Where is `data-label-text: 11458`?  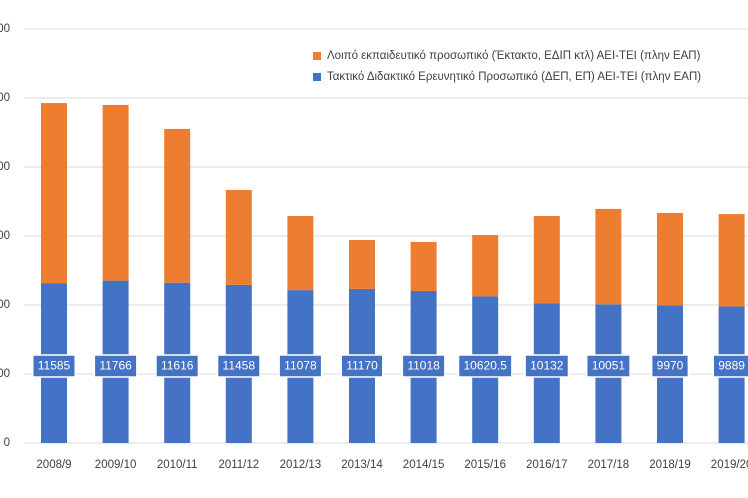 data-label-text: 11458 is located at coordinates (239, 366).